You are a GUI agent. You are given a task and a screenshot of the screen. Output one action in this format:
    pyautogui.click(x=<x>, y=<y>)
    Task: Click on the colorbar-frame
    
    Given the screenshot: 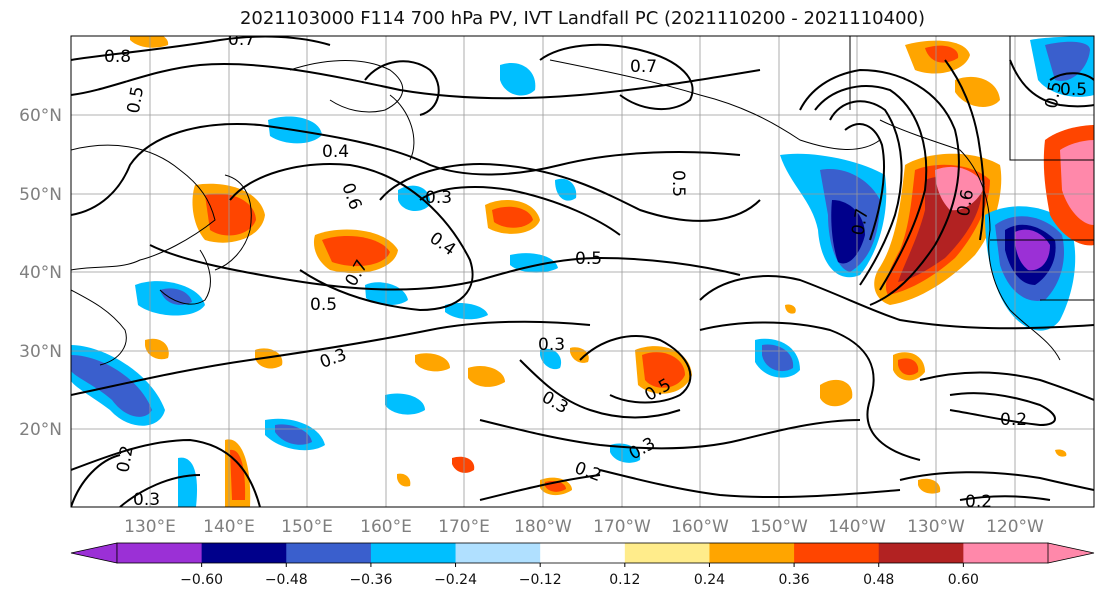 What is the action you would take?
    pyautogui.click(x=582, y=553)
    